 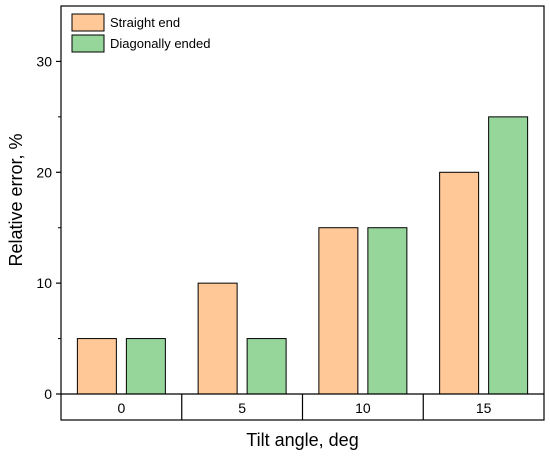 What do you see at coordinates (484, 408) in the screenshot?
I see `x-tick-label: 15` at bounding box center [484, 408].